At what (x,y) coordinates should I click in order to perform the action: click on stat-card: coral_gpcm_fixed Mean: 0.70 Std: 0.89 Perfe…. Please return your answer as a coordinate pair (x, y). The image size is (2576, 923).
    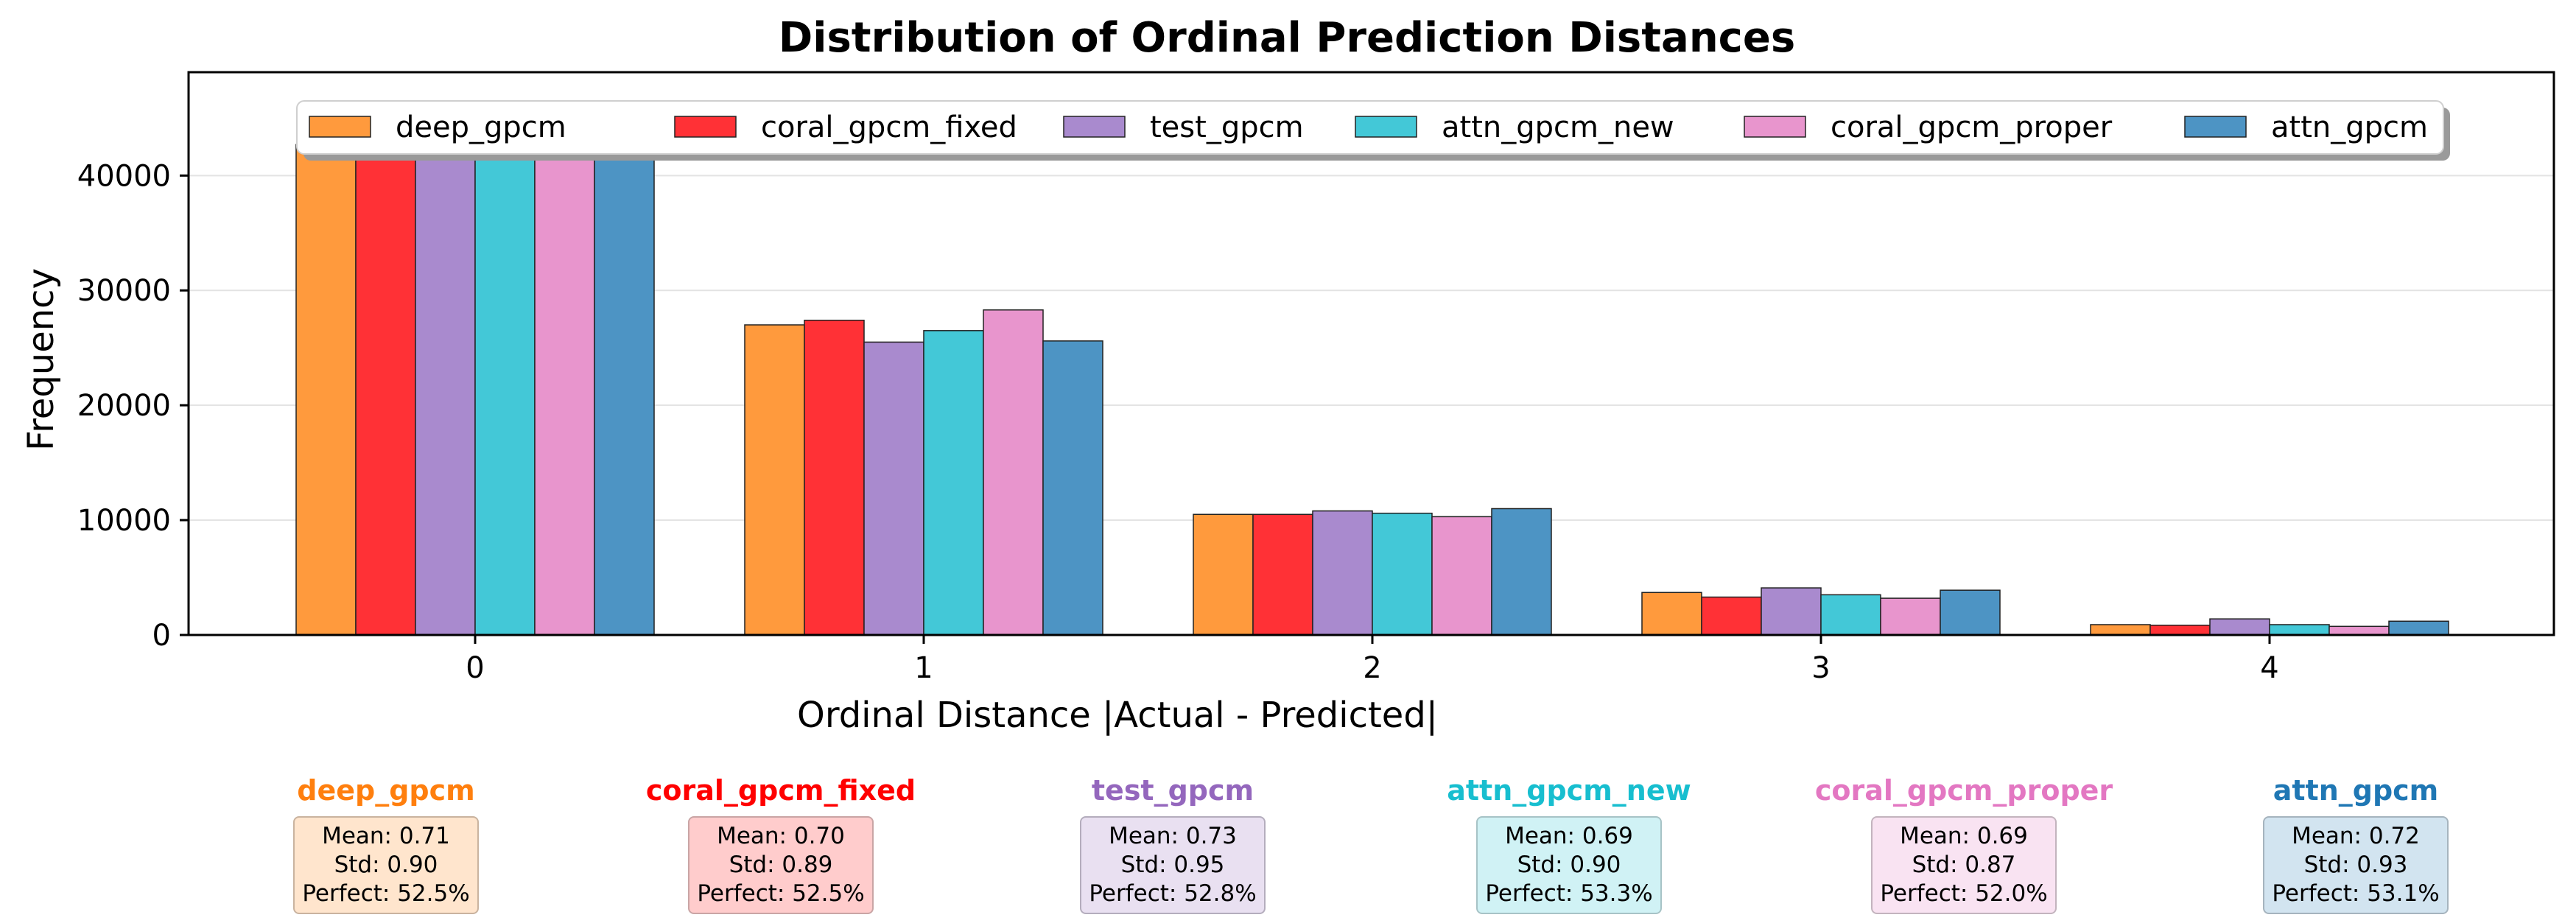
    Looking at the image, I should click on (781, 836).